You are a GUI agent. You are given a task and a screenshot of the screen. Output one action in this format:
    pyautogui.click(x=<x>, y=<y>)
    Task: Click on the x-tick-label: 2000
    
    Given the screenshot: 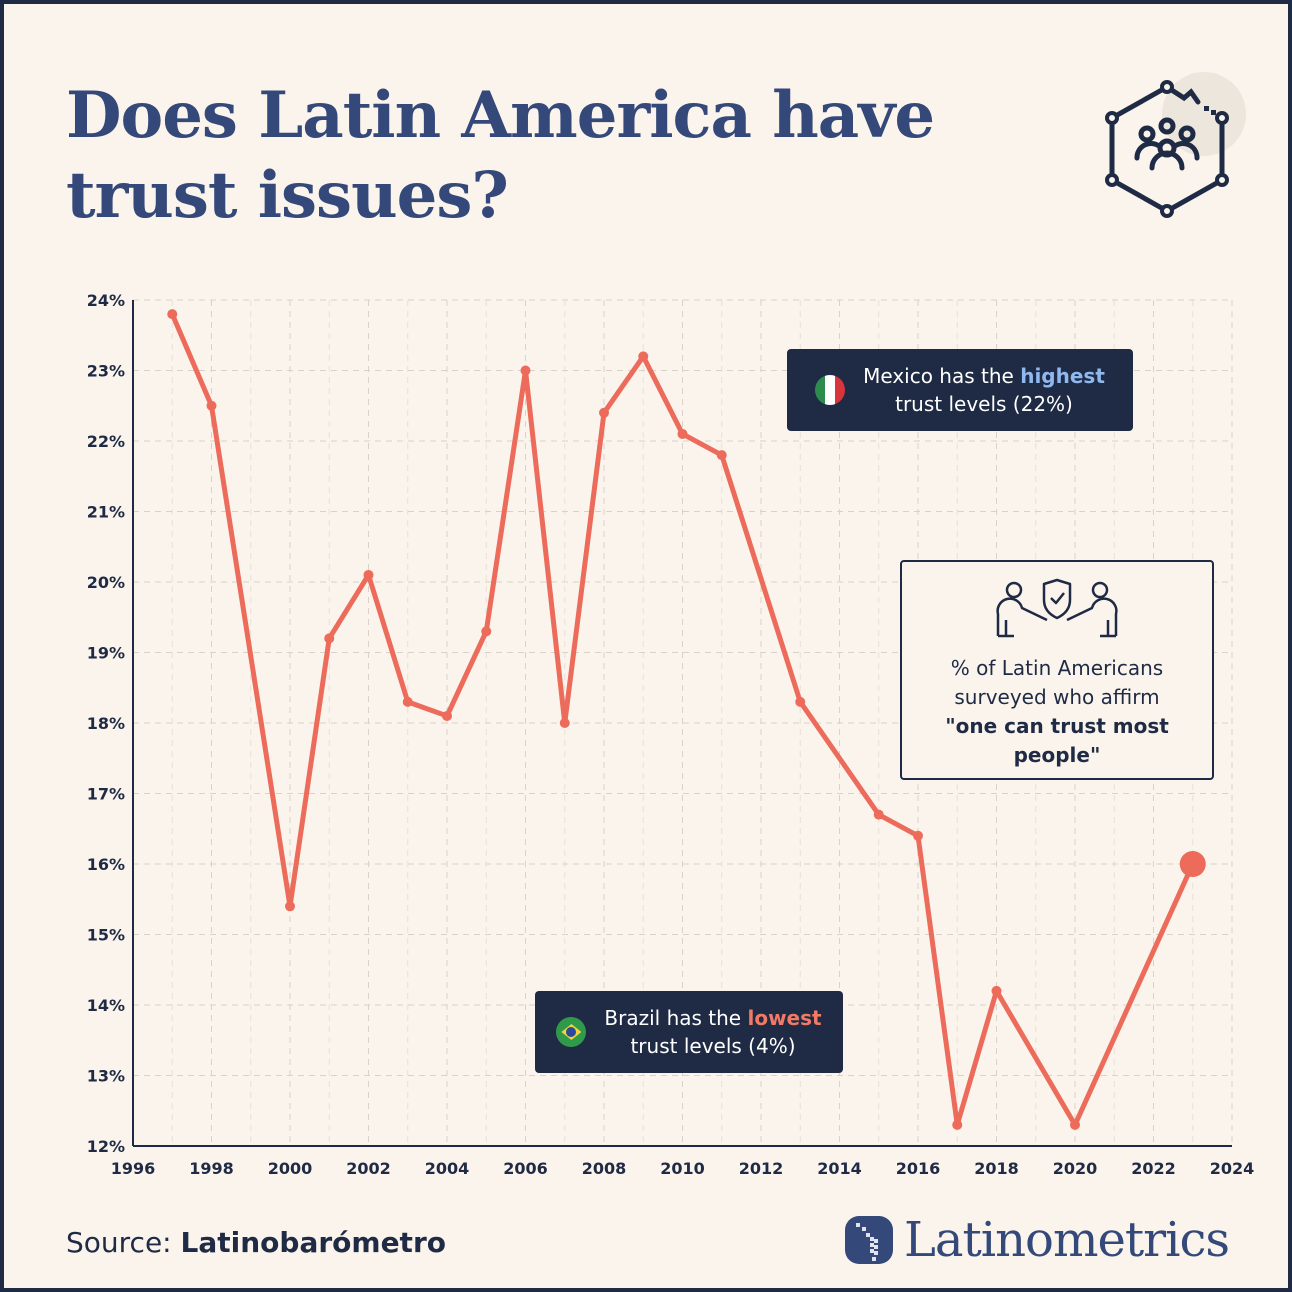 What is the action you would take?
    pyautogui.click(x=290, y=1168)
    